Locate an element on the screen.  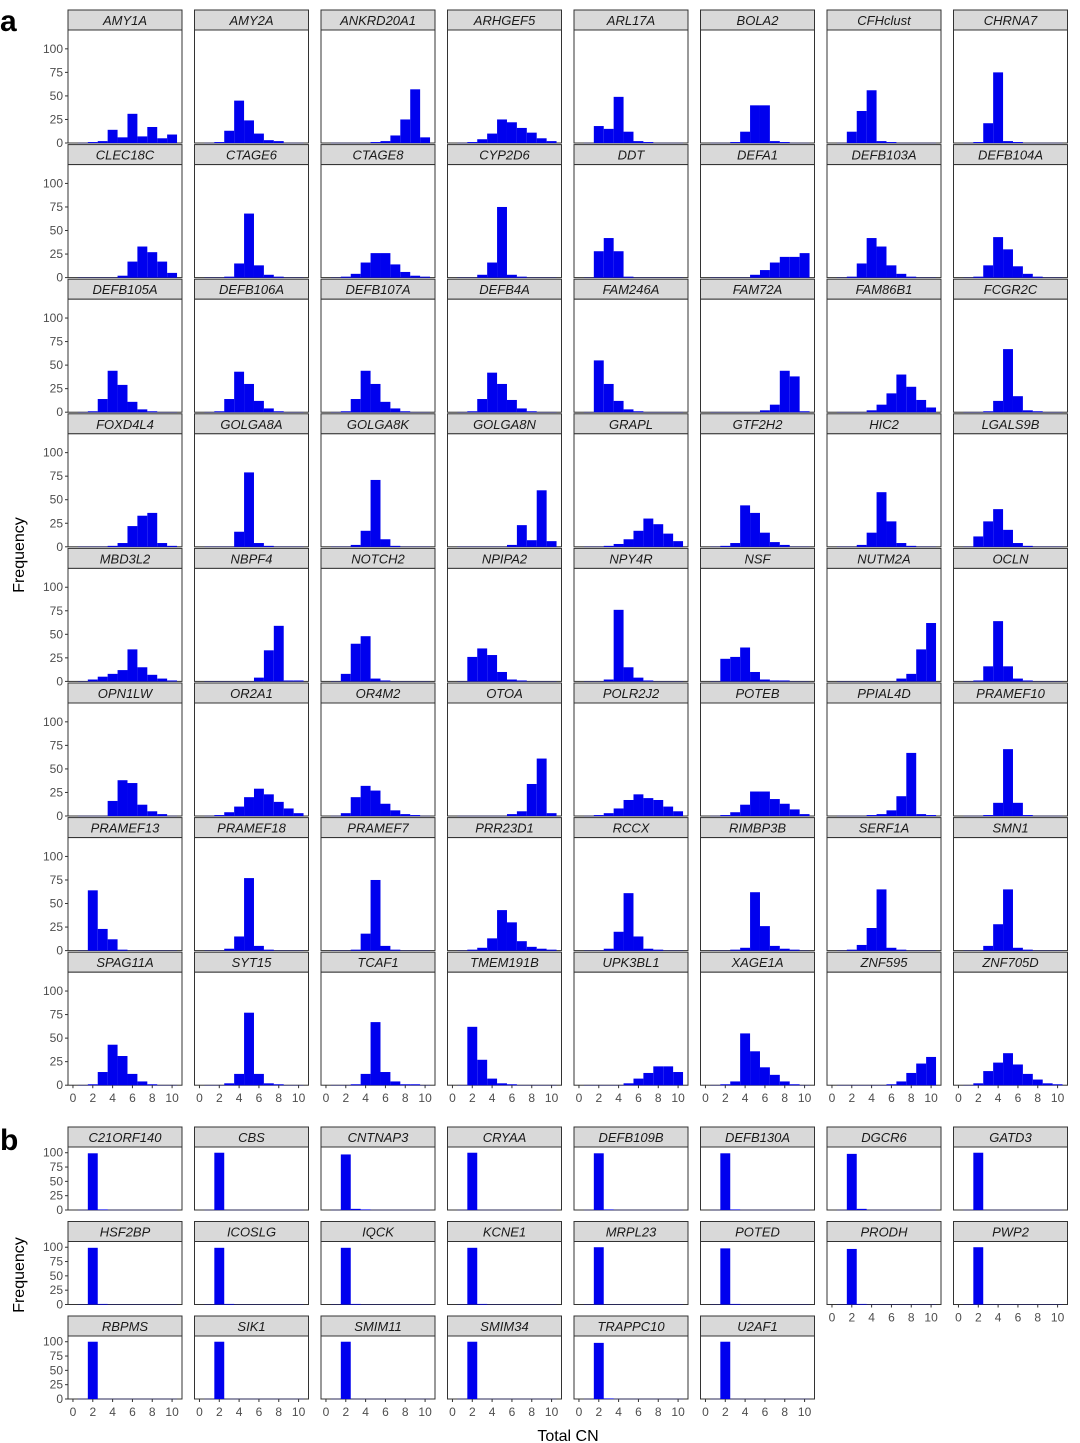
facet-title: MBD3L2 is located at coordinates (125, 558).